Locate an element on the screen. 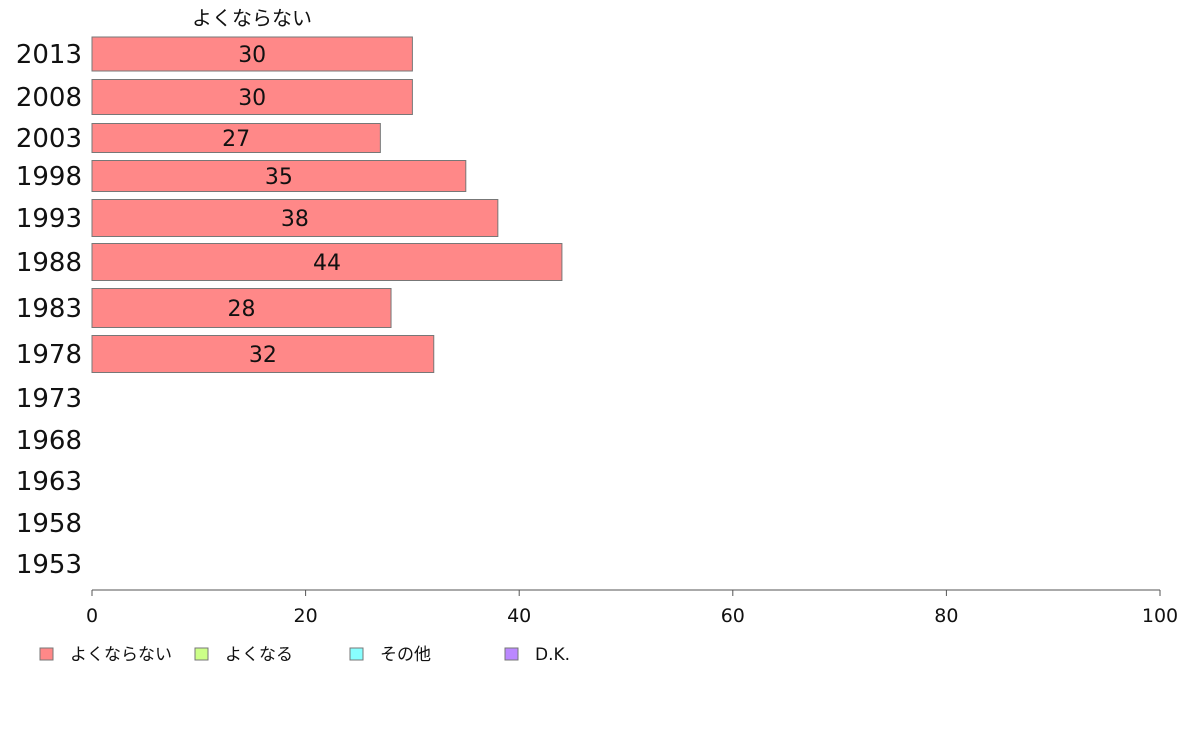  bar-2013 is located at coordinates (252, 54).